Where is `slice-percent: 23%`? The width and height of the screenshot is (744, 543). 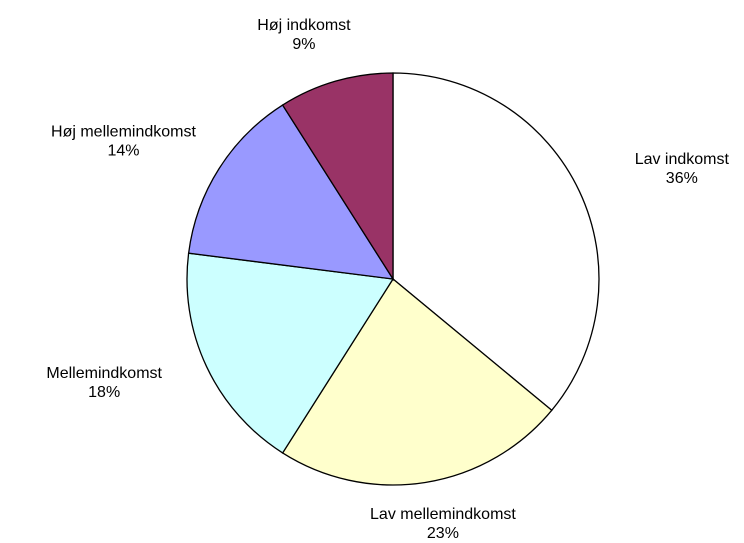
slice-percent: 23% is located at coordinates (443, 533).